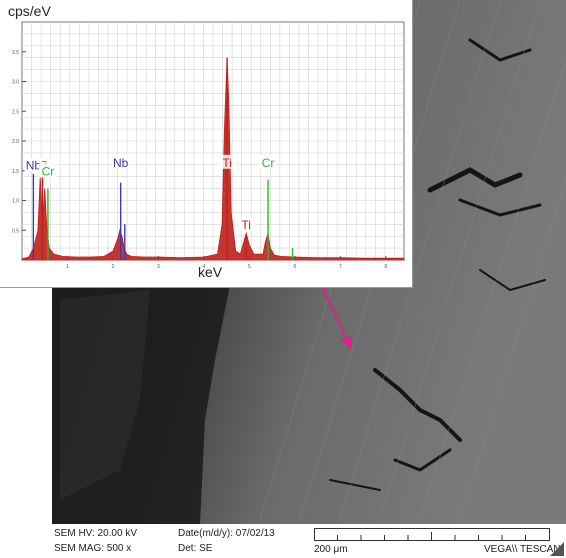  What do you see at coordinates (113, 267) in the screenshot?
I see `x-tick-label: 2` at bounding box center [113, 267].